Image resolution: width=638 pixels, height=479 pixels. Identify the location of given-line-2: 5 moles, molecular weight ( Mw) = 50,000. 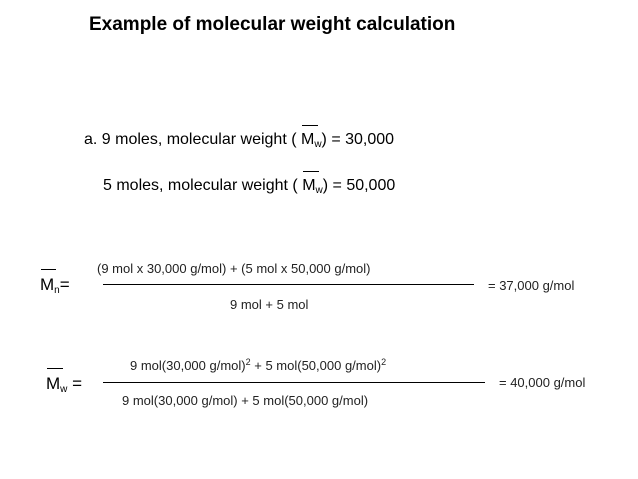
(249, 183).